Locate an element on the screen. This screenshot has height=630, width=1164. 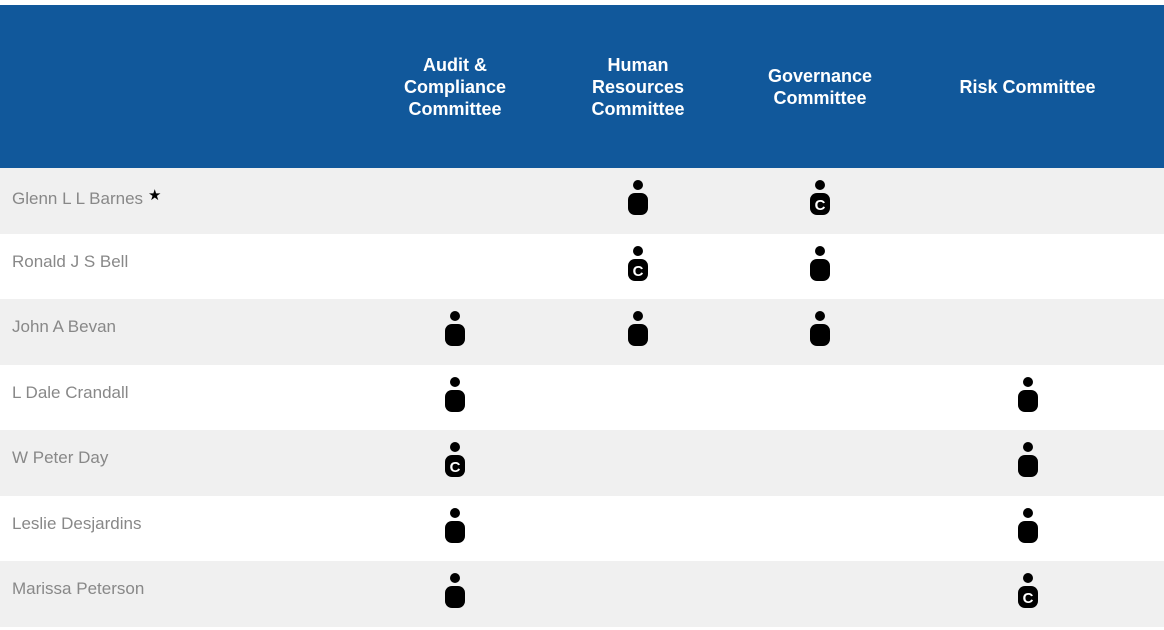
chair-star: ★ is located at coordinates (155, 195).